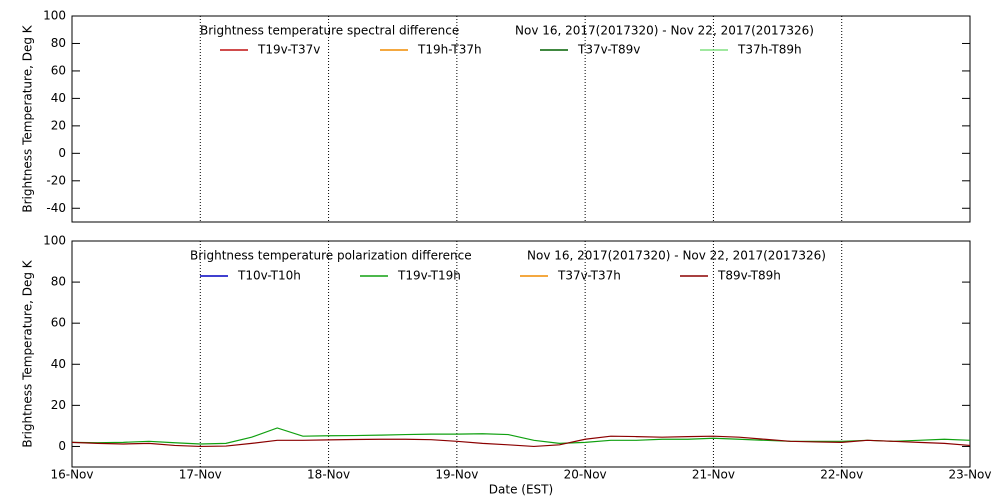  Describe the element at coordinates (969, 475) in the screenshot. I see `x-tick-label: 23-Nov` at that location.